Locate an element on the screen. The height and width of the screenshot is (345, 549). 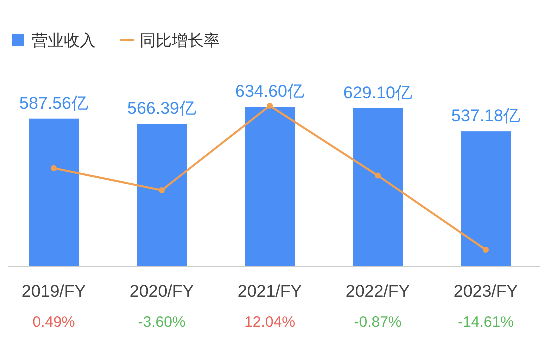
x-tick-label: 2022/FY is located at coordinates (378, 291).